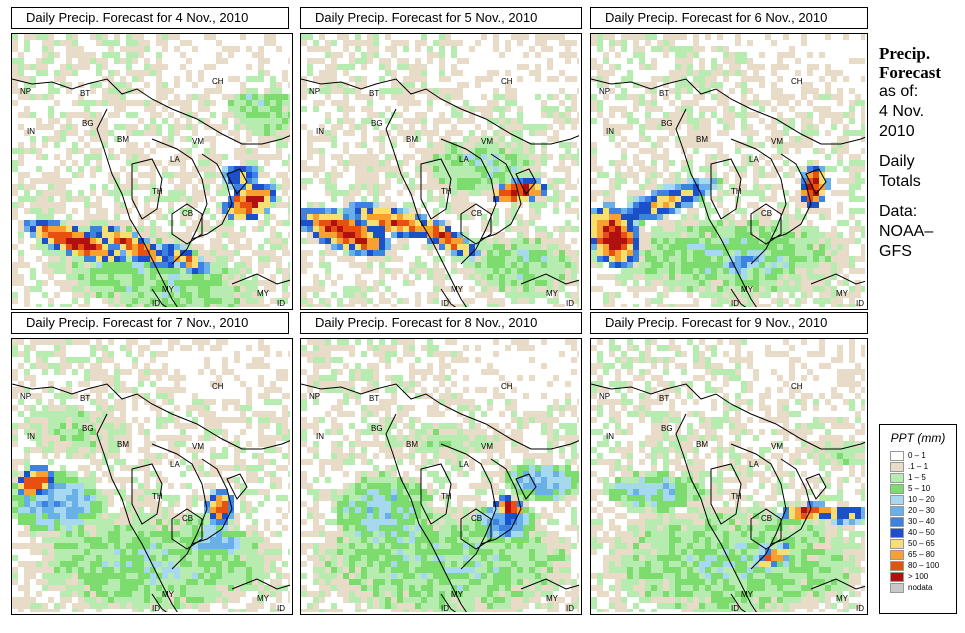  Describe the element at coordinates (923, 543) in the screenshot. I see `legend-item: 50 – 65` at that location.